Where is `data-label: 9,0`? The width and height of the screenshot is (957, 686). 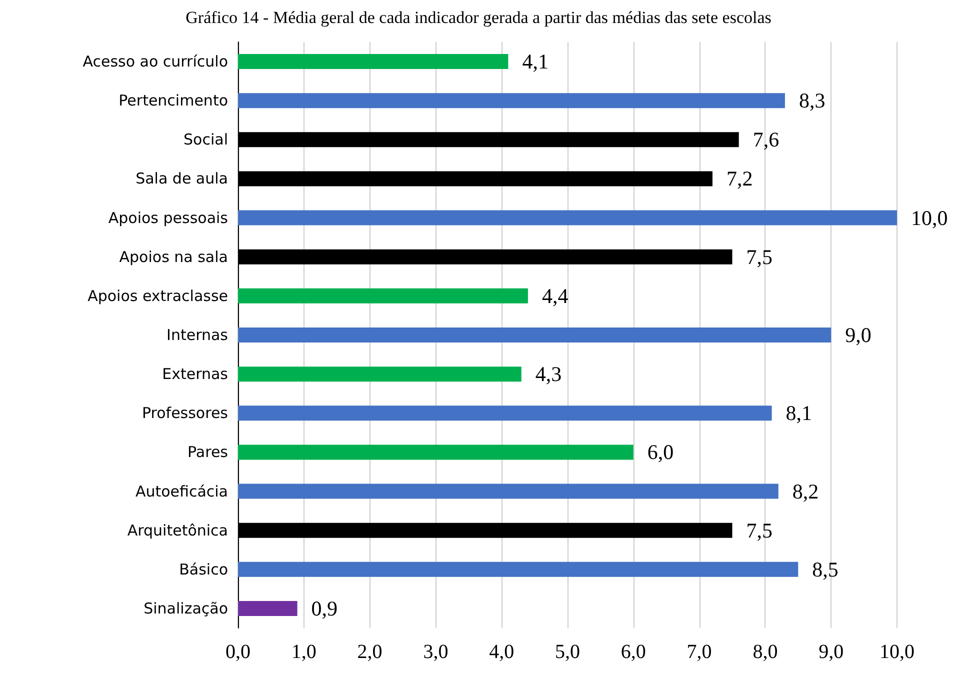
data-label: 9,0 is located at coordinates (858, 335).